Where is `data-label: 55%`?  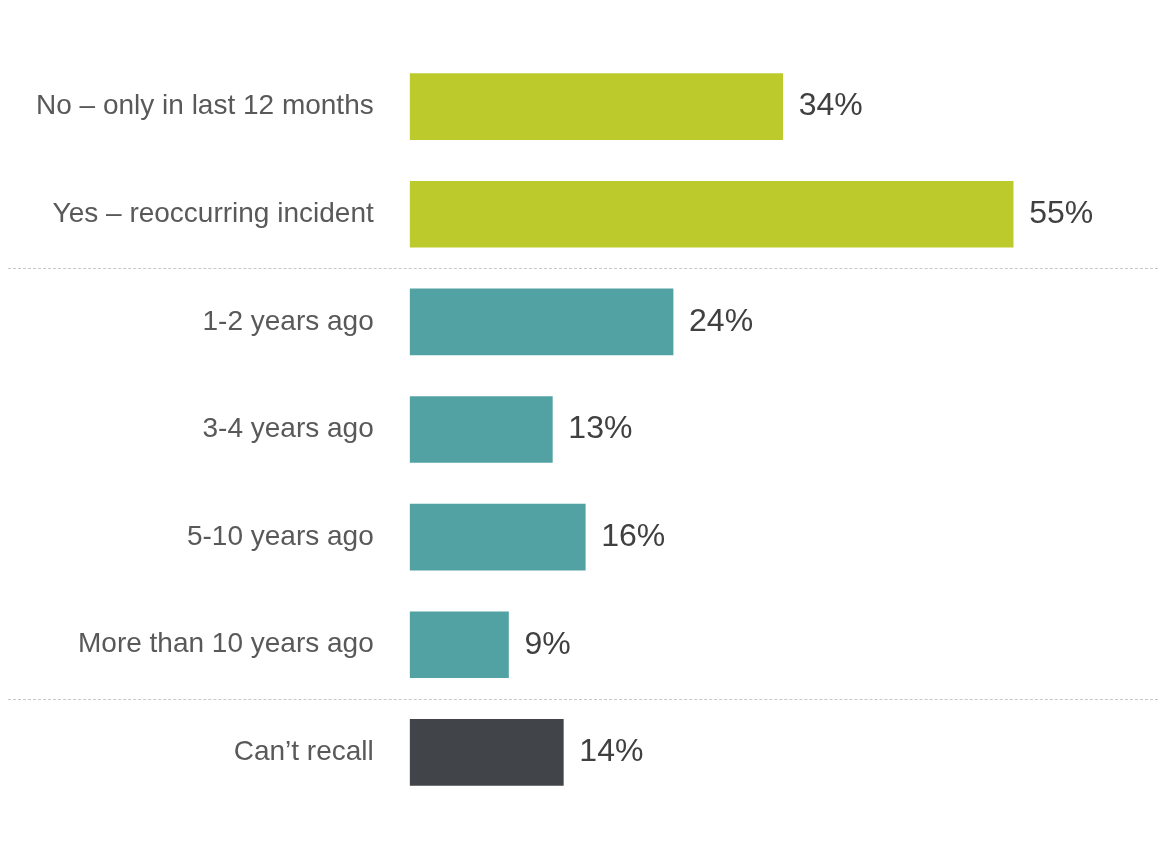
data-label: 55% is located at coordinates (1061, 212).